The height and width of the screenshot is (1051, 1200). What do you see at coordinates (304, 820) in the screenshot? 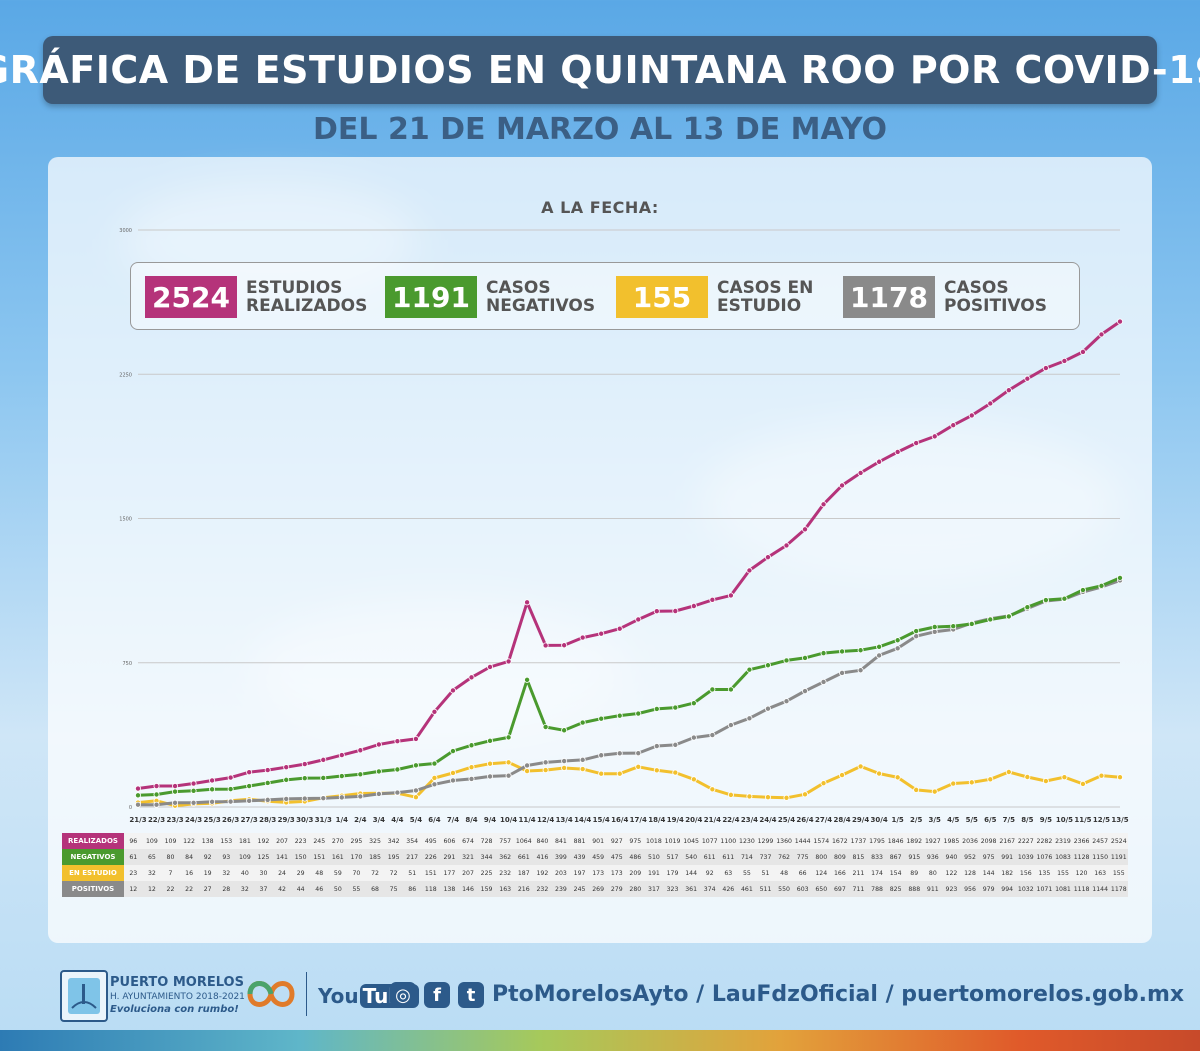
I see `x-tick-label: 30/3` at bounding box center [304, 820].